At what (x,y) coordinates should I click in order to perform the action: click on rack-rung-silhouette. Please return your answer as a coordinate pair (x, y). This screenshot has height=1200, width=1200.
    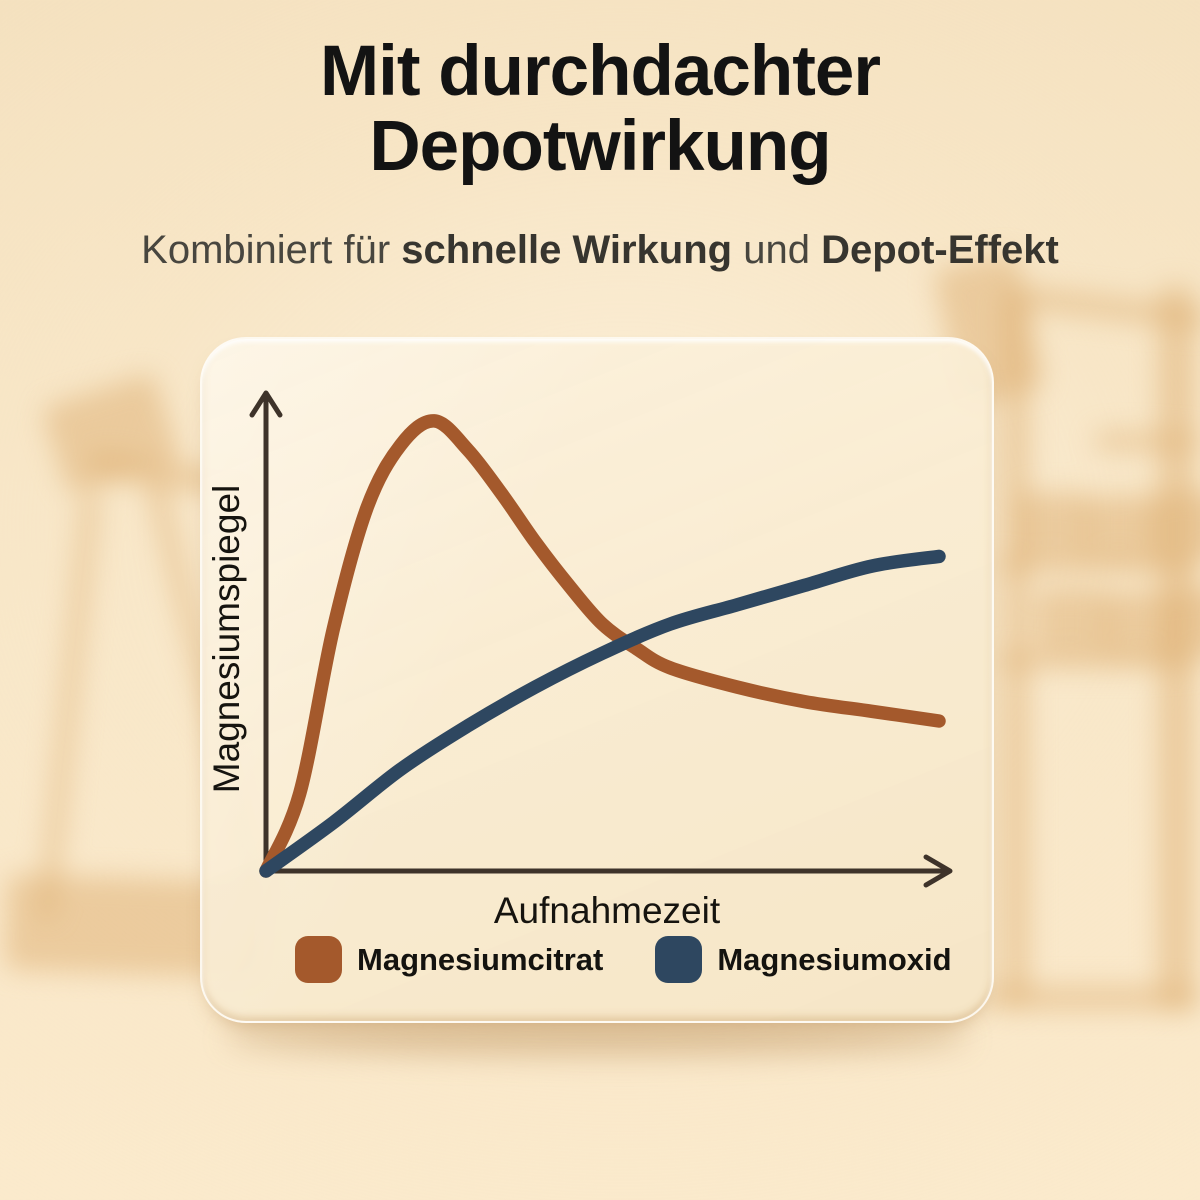
    Looking at the image, I should click on (1147, 441).